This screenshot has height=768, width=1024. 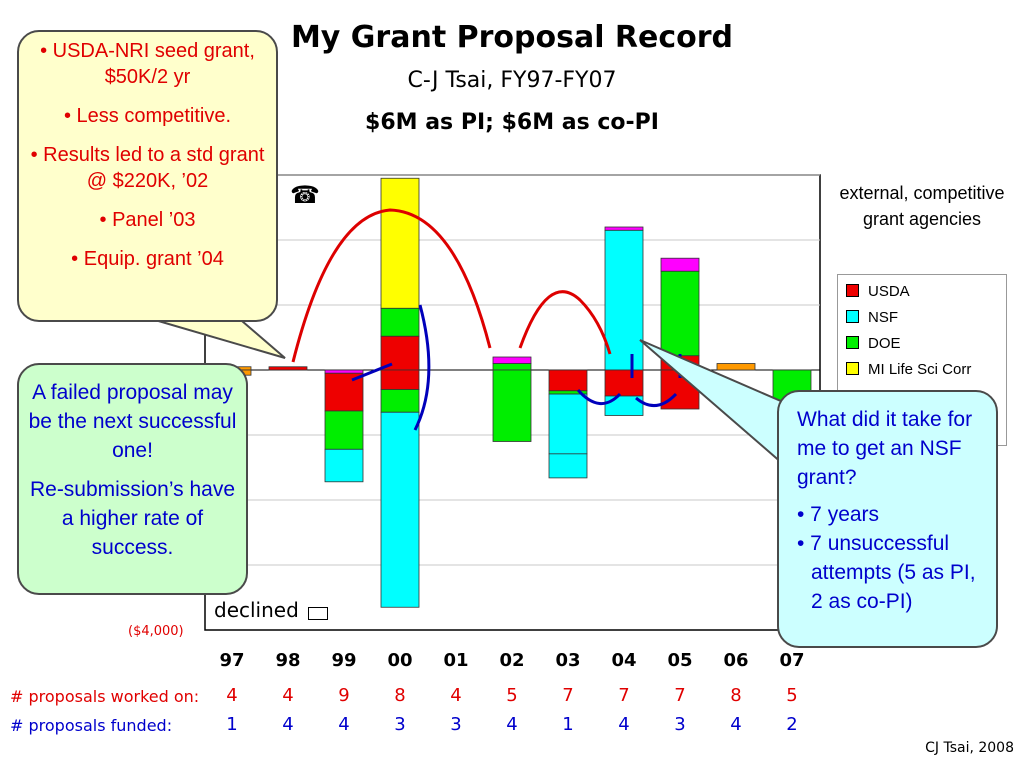 What do you see at coordinates (883, 317) in the screenshot?
I see `legend-label: NSF` at bounding box center [883, 317].